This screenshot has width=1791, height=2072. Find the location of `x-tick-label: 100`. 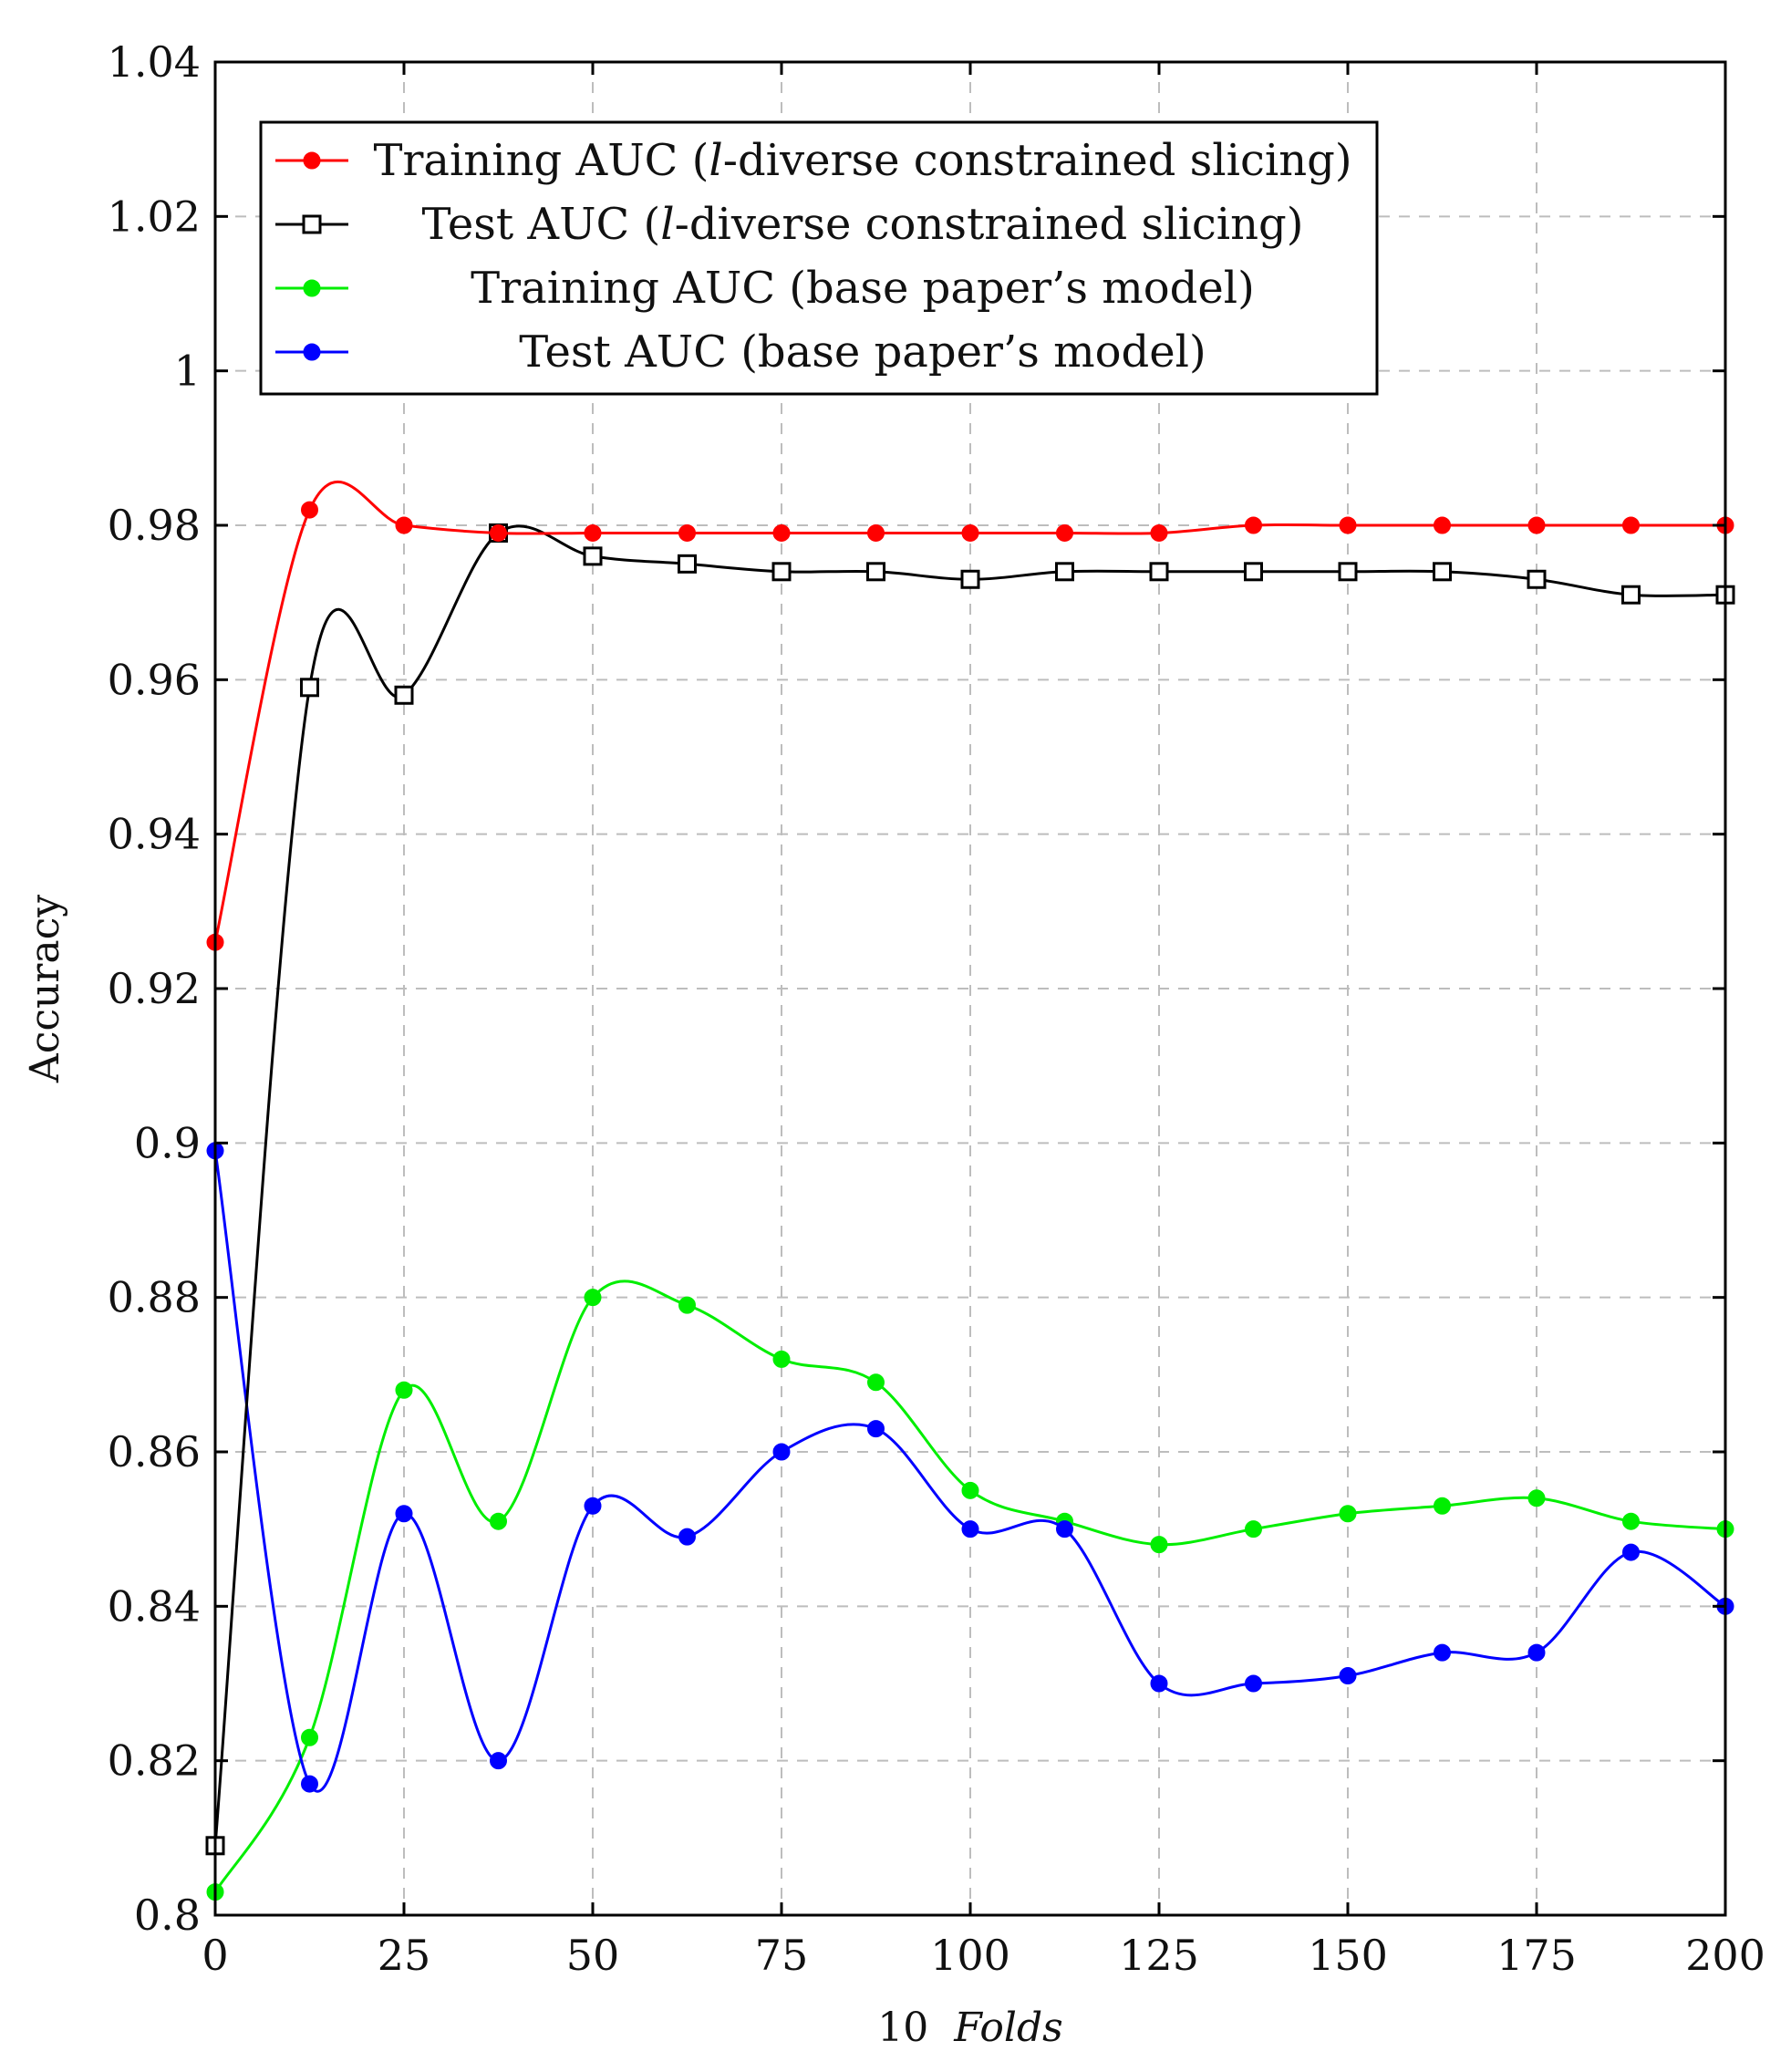

x-tick-label: 100 is located at coordinates (970, 1955).